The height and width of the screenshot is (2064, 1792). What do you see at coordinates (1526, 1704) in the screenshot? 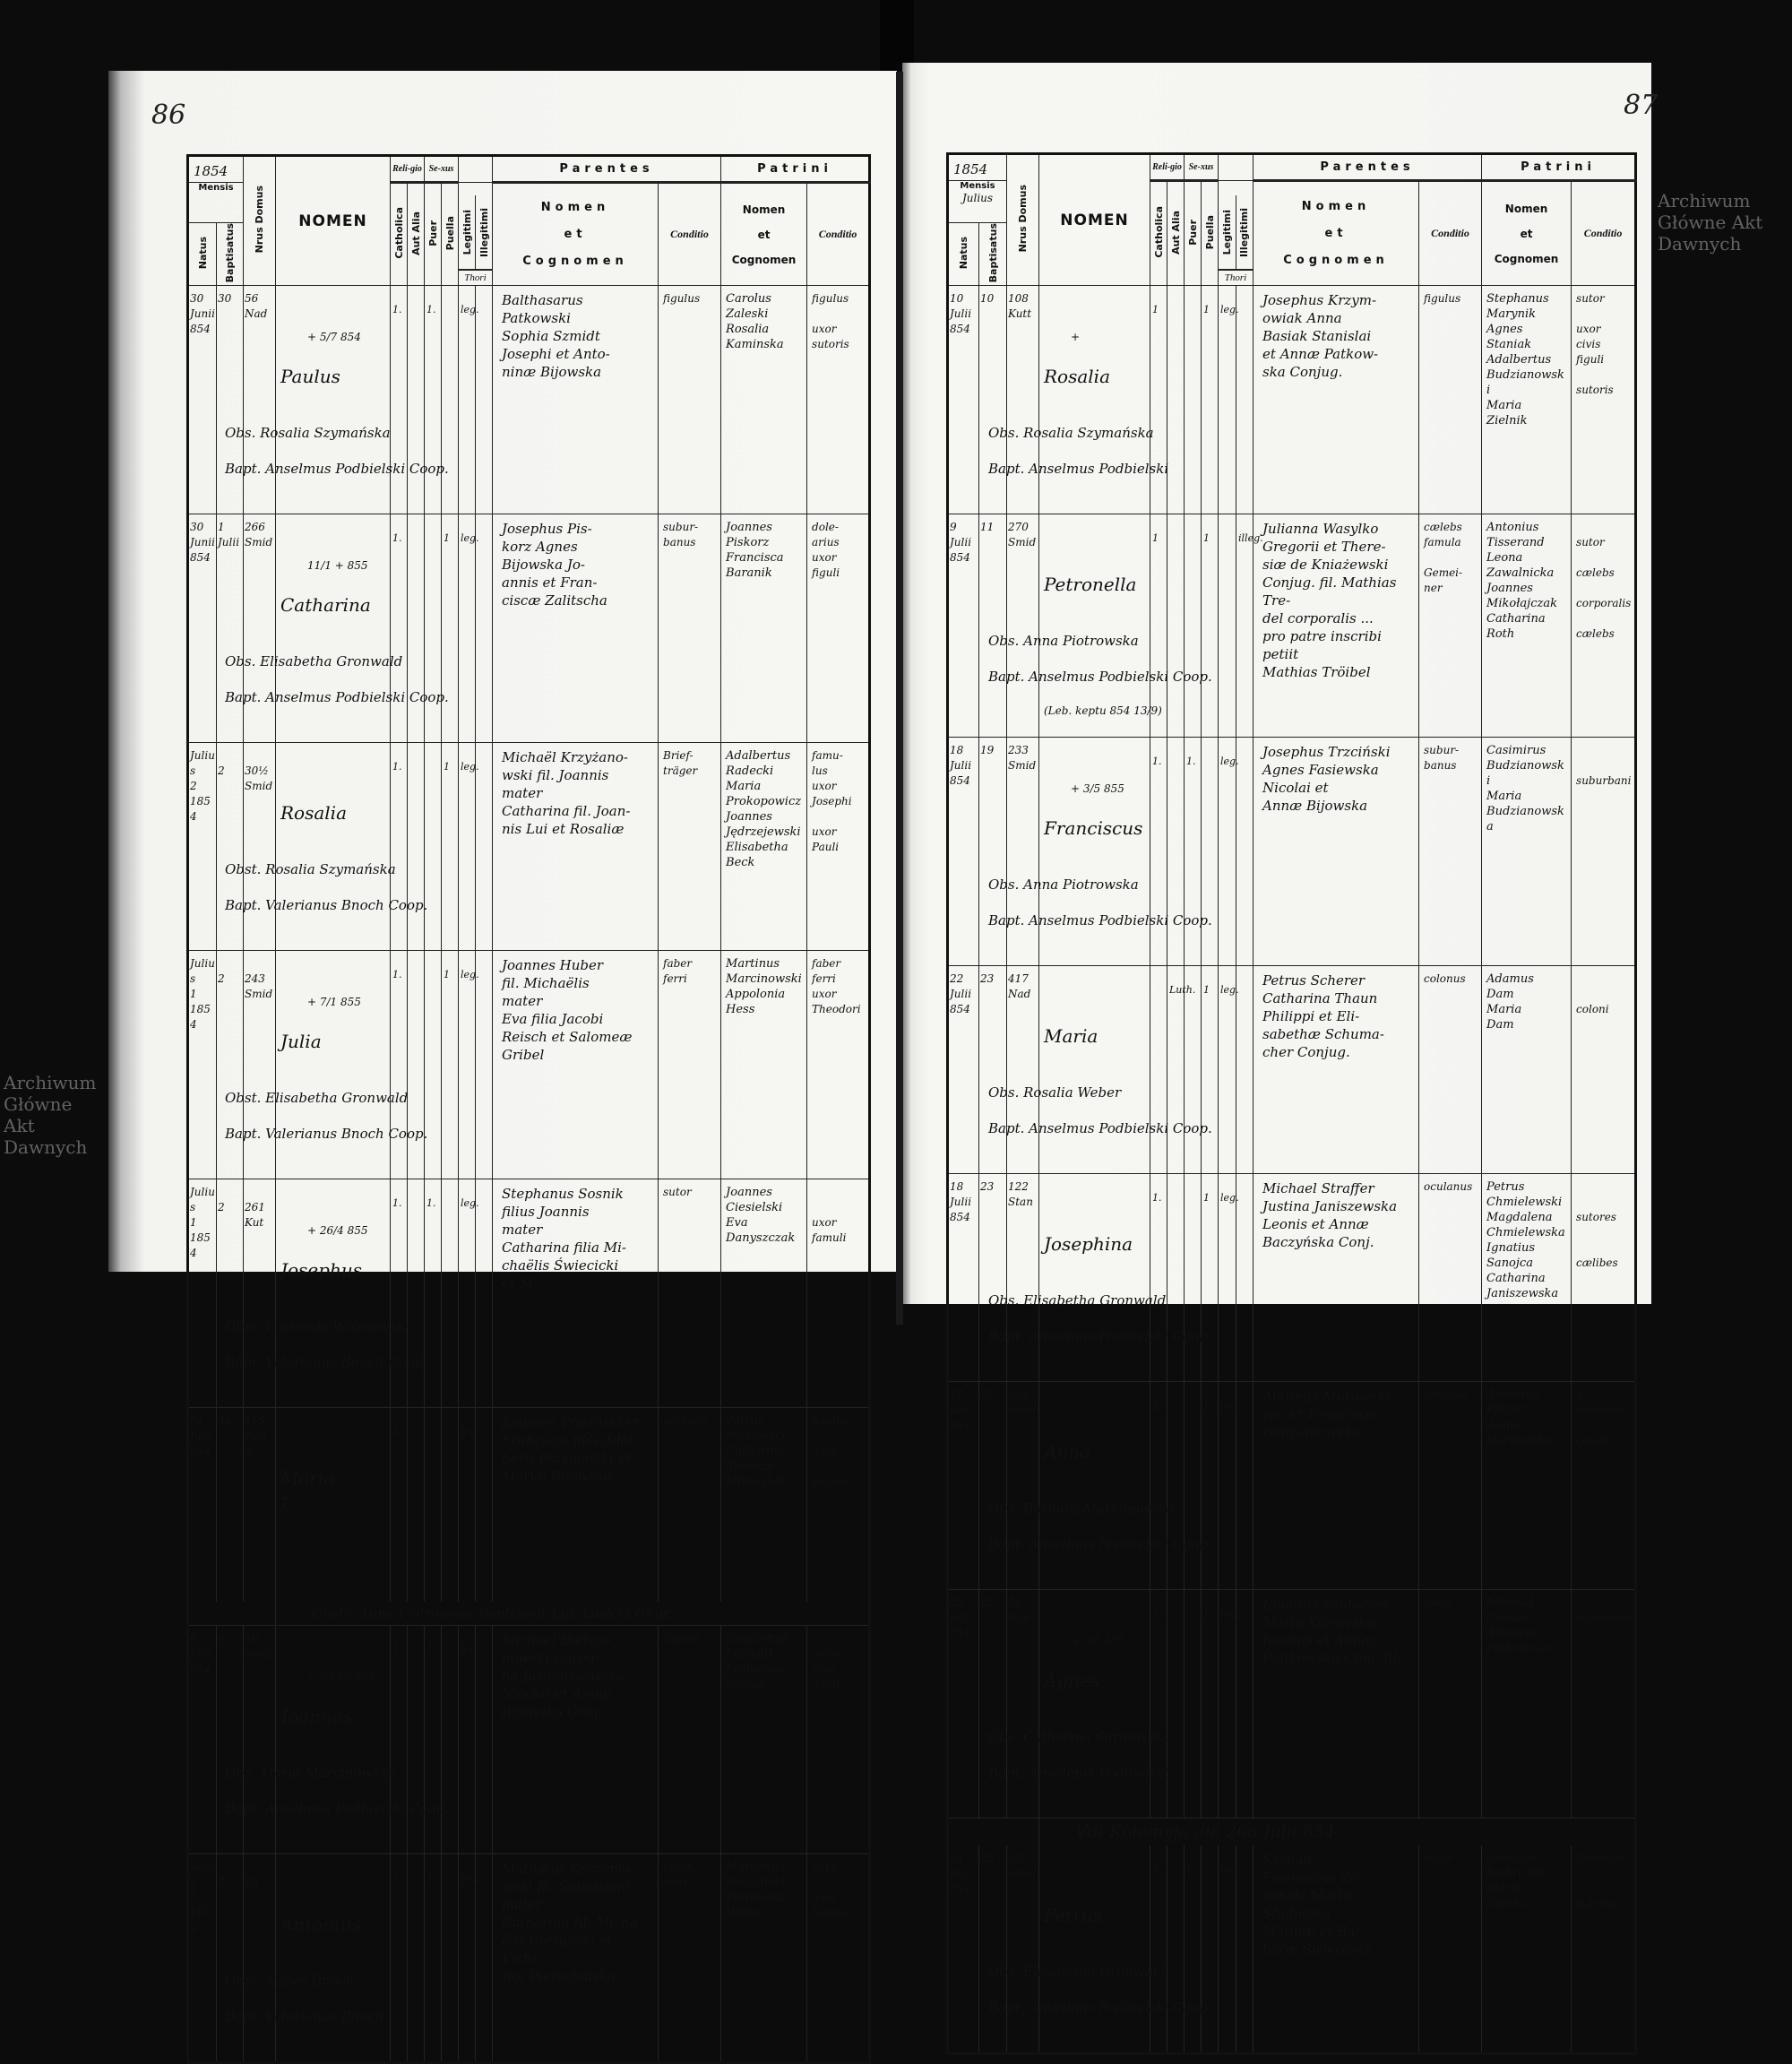
I see `patrini-names: Michael Gonsza Antonina Patkowska` at bounding box center [1526, 1704].